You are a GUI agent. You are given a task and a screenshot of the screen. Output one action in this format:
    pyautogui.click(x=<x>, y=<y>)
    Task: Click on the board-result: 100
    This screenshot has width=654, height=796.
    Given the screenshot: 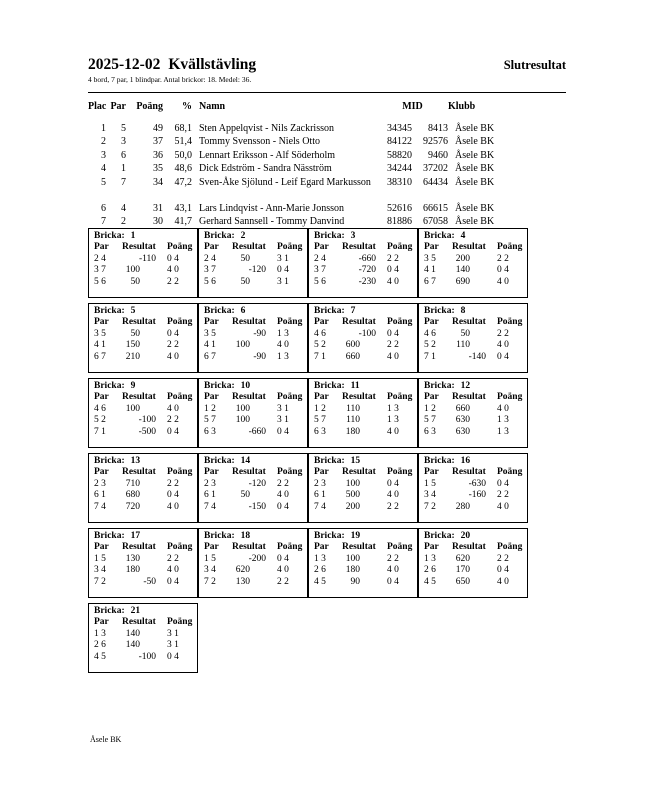 What is the action you would take?
    pyautogui.click(x=352, y=558)
    